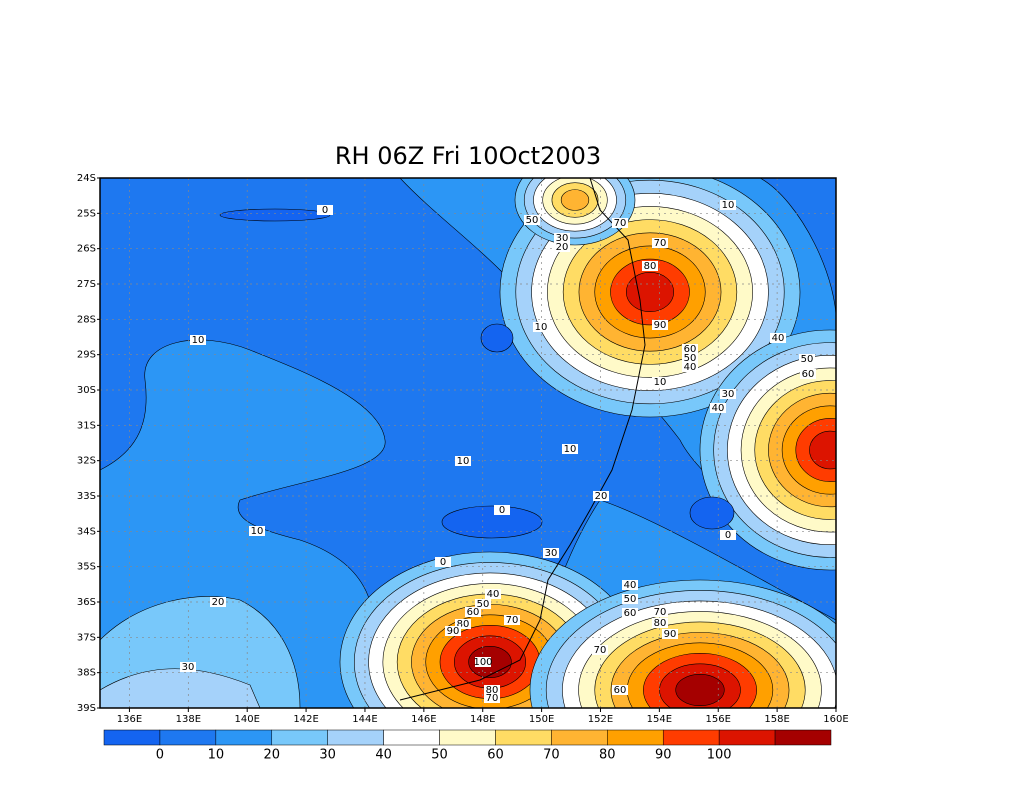 This screenshot has height=800, width=1024. What do you see at coordinates (659, 719) in the screenshot?
I see `x-tick-label: 154E` at bounding box center [659, 719].